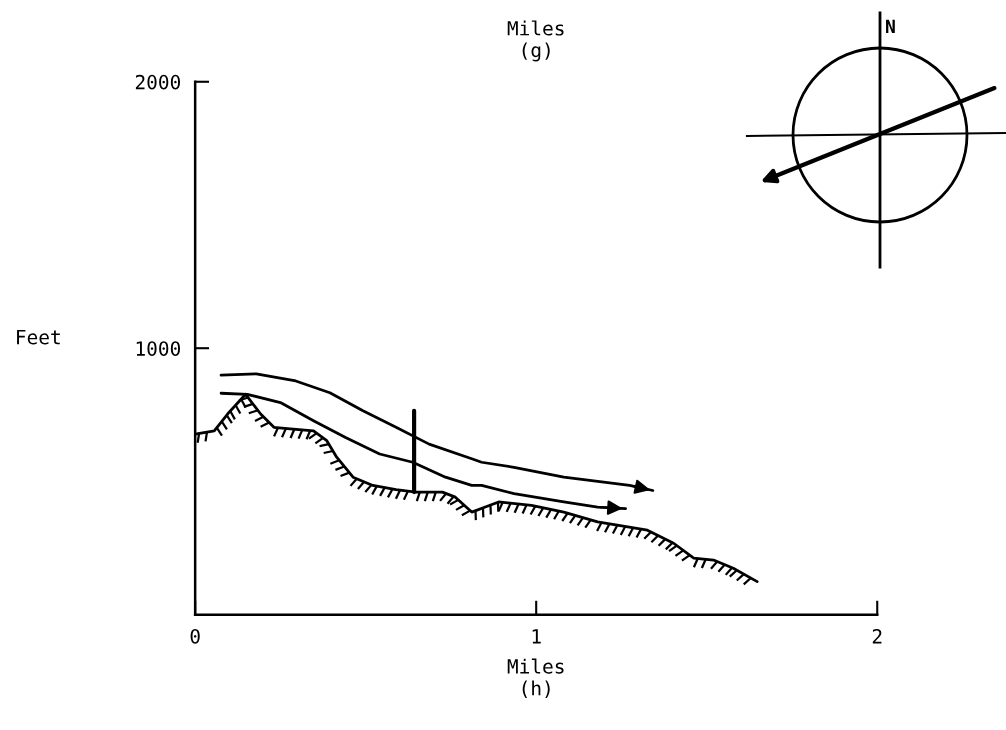 Image resolution: width=1006 pixels, height=730 pixels. I want to click on x-tick-label: 1, so click(536, 636).